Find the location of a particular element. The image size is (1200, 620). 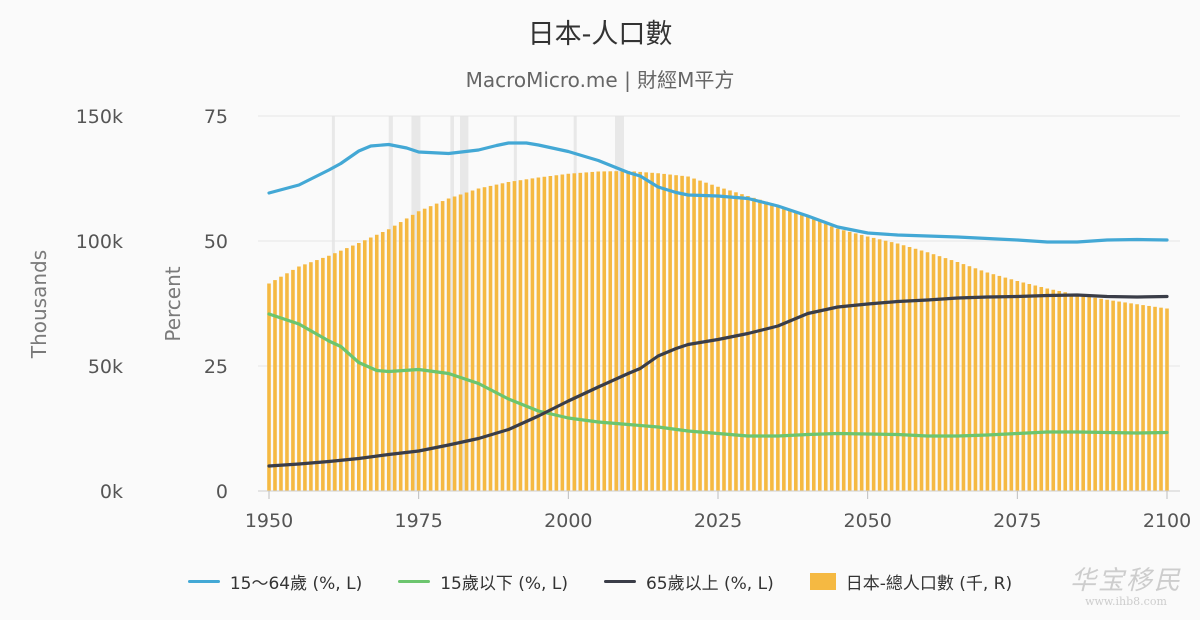

chart-subtitle: MacroMicro.me | 財經M平方 is located at coordinates (600, 80).